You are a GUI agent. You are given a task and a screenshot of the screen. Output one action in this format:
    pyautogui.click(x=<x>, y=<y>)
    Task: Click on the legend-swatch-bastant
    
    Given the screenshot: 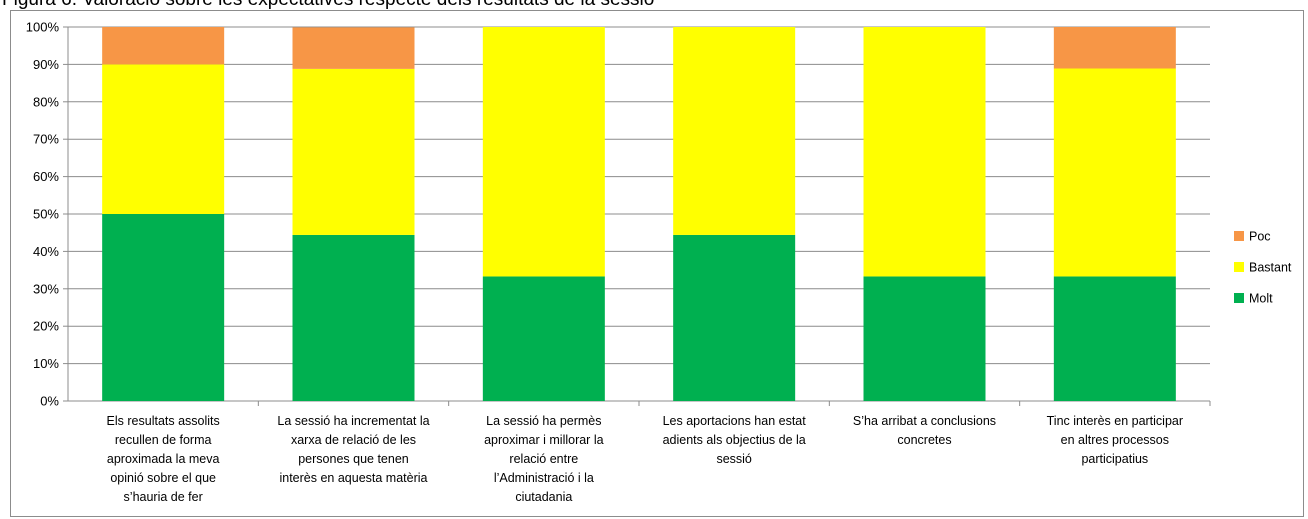 What is the action you would take?
    pyautogui.click(x=1239, y=267)
    